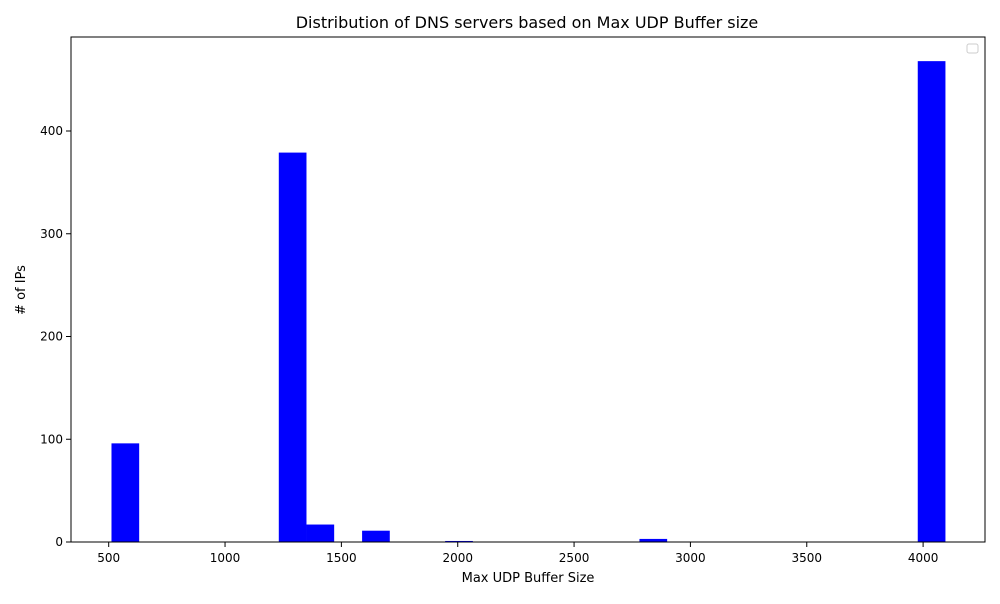 The image size is (1000, 604). What do you see at coordinates (51, 234) in the screenshot?
I see `y-tick-label: 300` at bounding box center [51, 234].